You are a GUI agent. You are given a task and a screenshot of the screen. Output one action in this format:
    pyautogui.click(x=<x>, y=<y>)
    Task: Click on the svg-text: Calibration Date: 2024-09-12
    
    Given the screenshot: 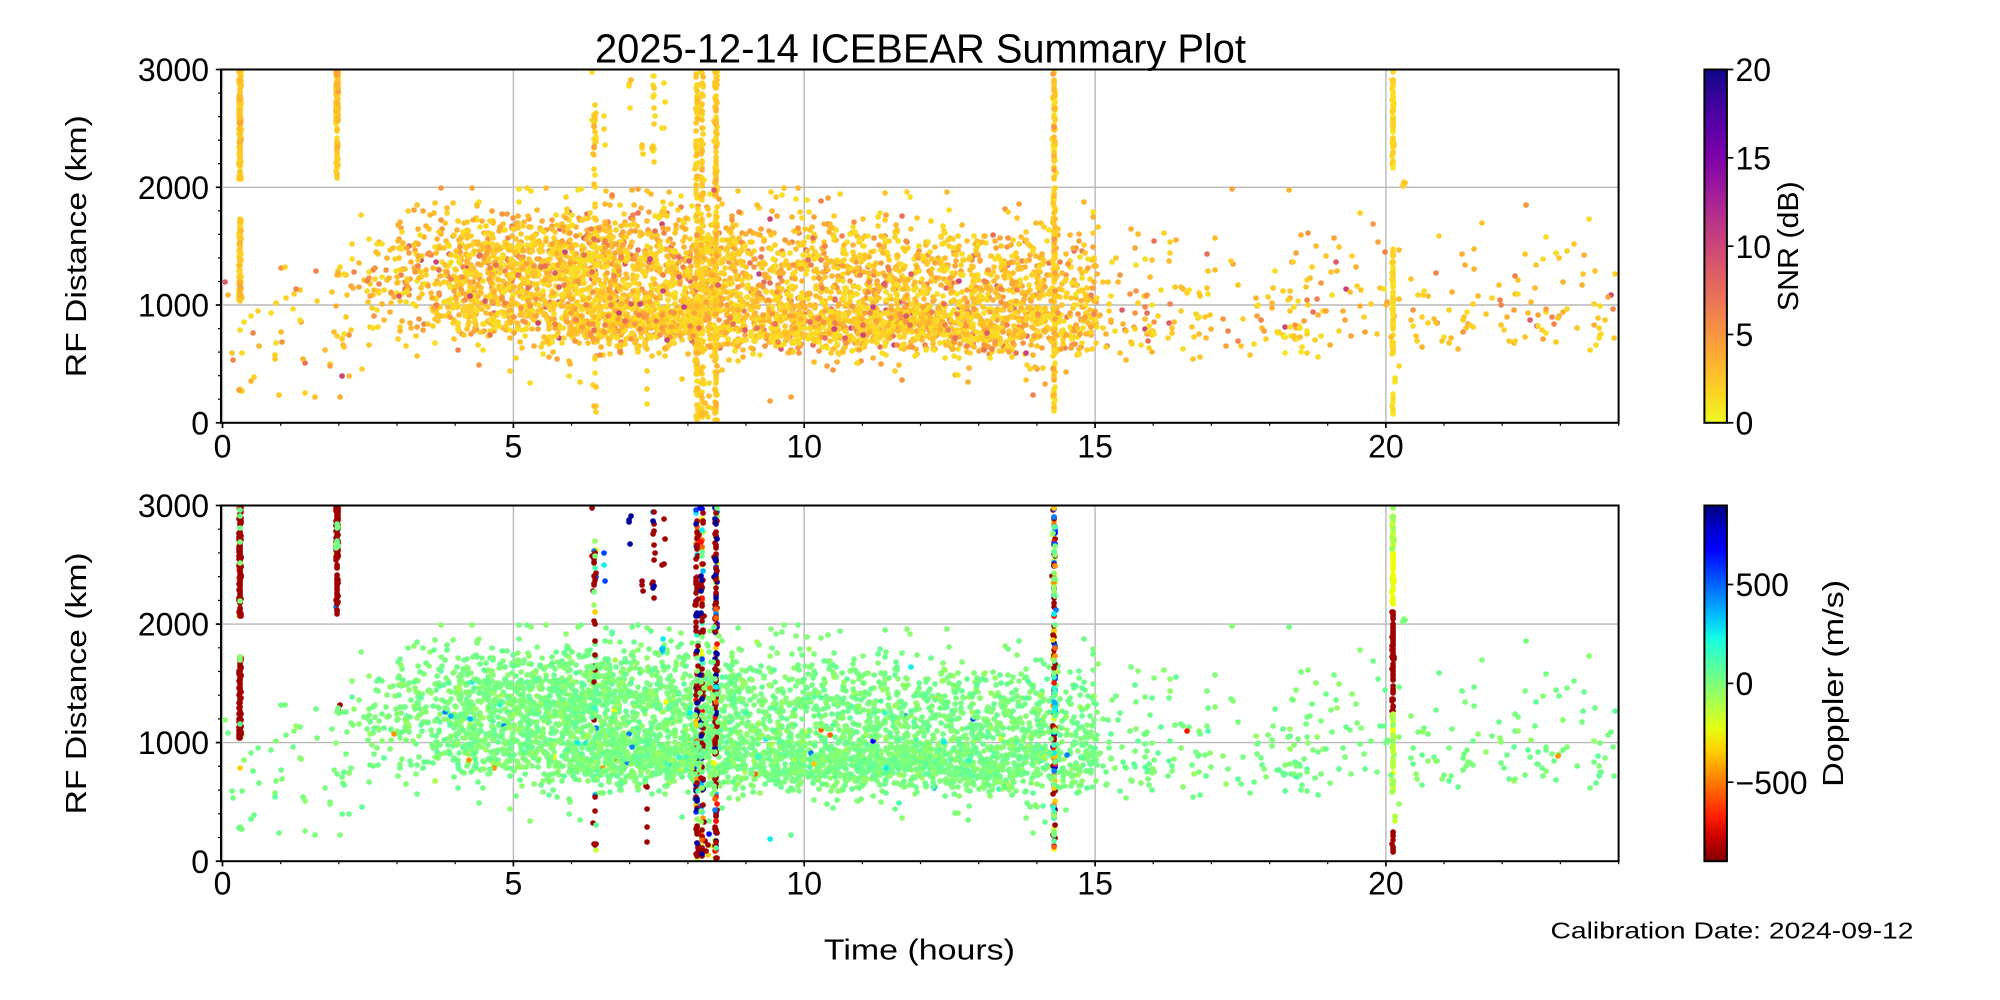 What is the action you would take?
    pyautogui.click(x=1732, y=931)
    